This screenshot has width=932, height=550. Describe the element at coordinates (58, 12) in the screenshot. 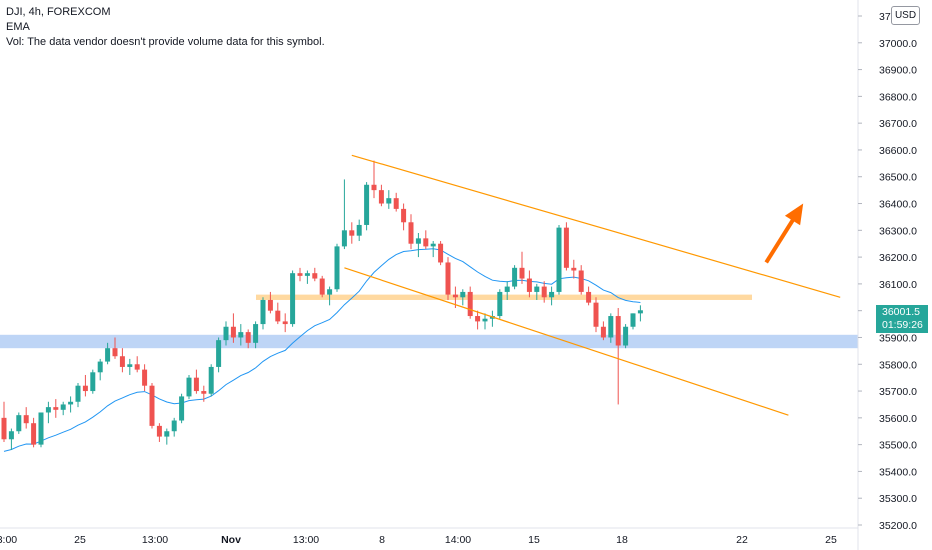

I see `symbol-title: DJI, 4h, FOREXCOM` at that location.